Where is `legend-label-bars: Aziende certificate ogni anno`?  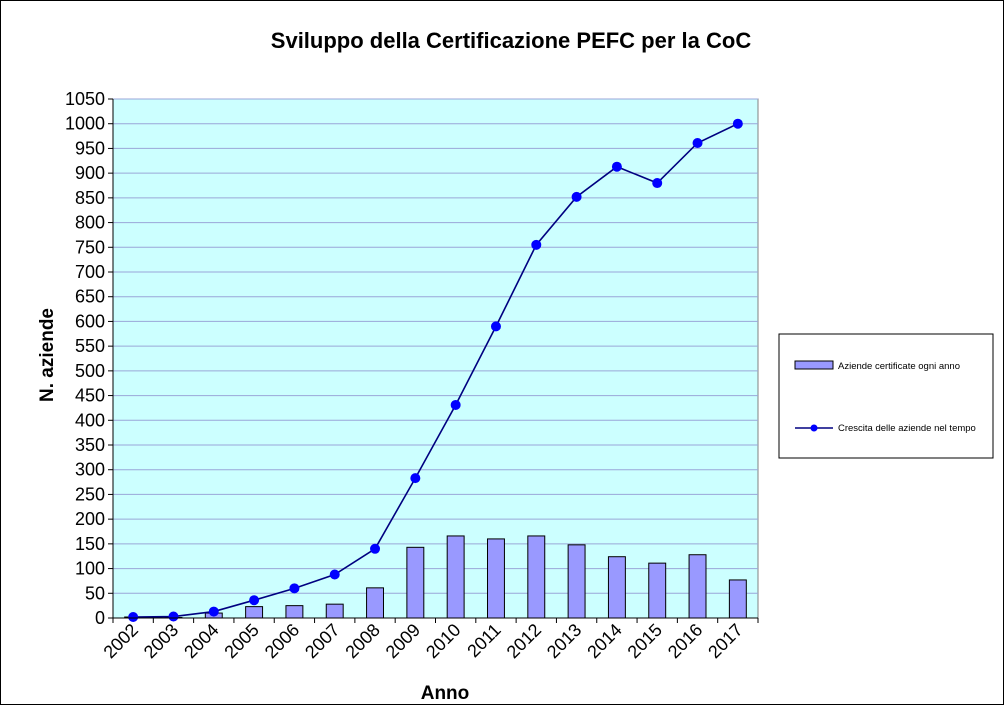
legend-label-bars: Aziende certificate ogni anno is located at coordinates (899, 366).